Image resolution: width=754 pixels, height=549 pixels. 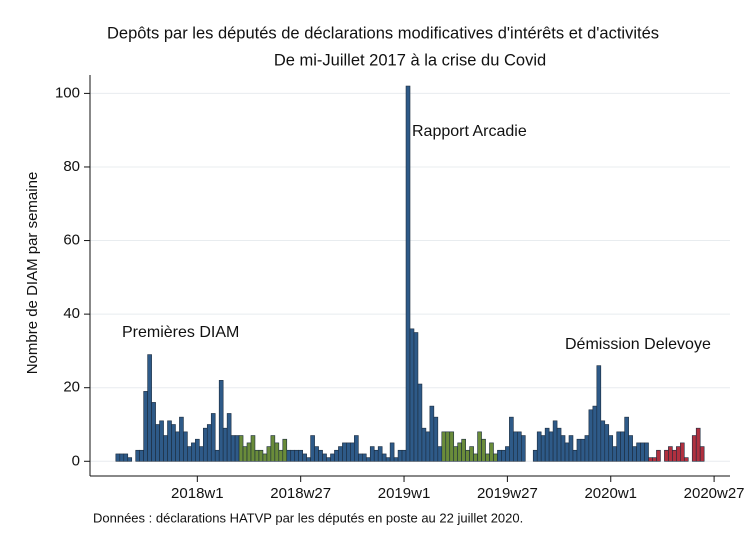 I want to click on x-tick-label: 2020w27, so click(x=714, y=493).